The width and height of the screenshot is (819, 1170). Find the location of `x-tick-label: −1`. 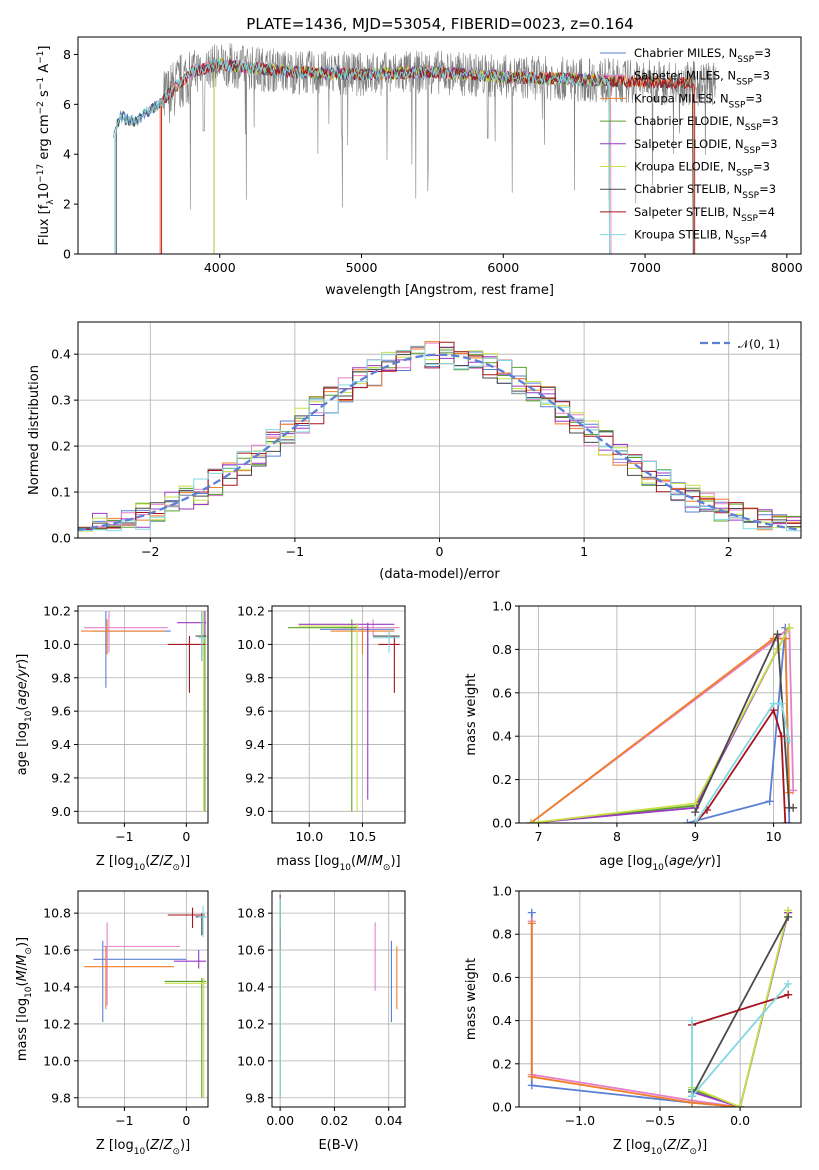

x-tick-label: −1 is located at coordinates (295, 551).